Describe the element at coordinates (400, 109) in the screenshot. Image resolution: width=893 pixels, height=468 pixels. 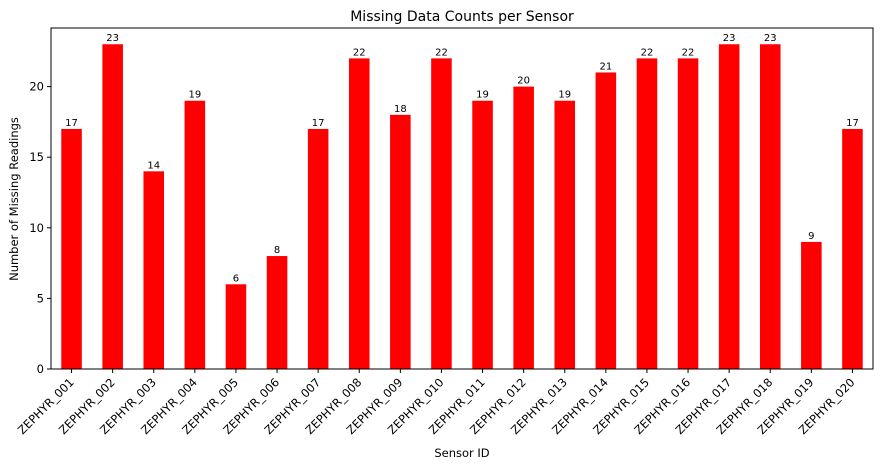
I see `data-label: 18` at that location.